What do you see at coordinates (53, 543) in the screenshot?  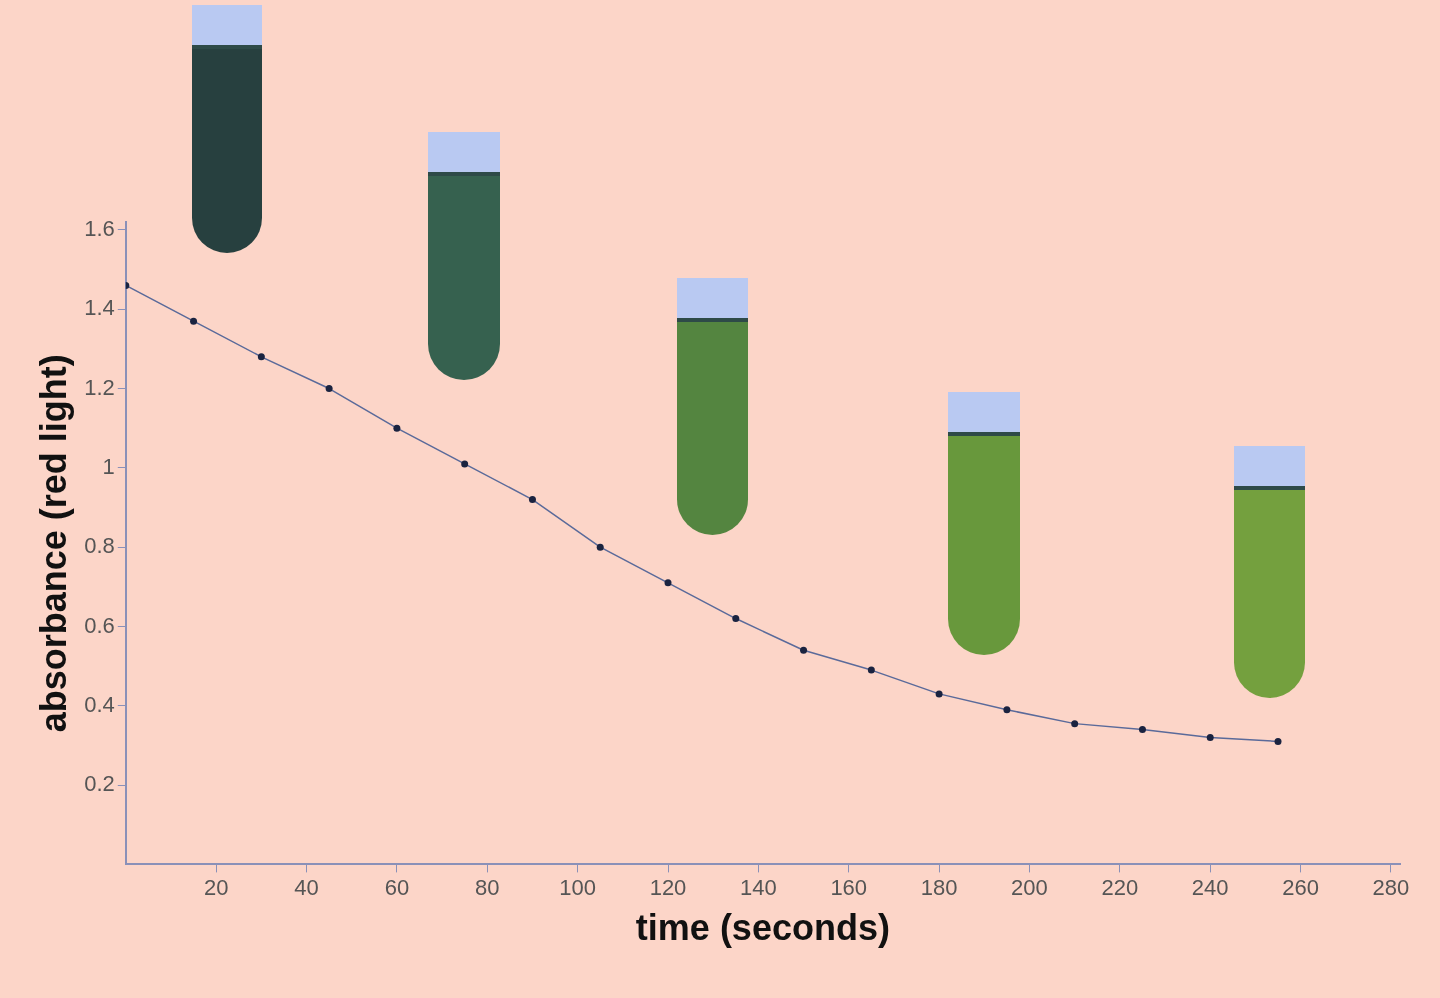 I see `y-axis-title: absorbance (red light)` at bounding box center [53, 543].